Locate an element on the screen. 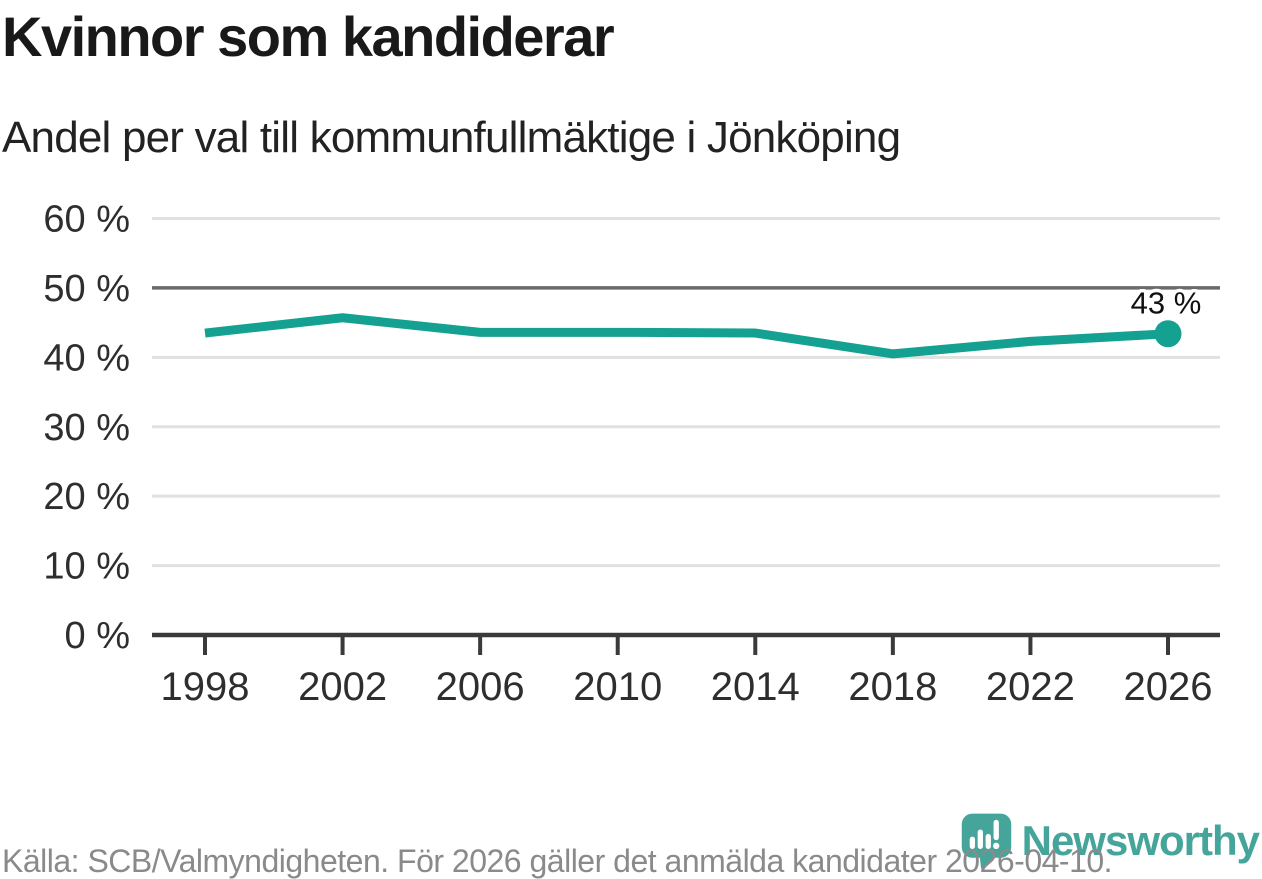 This screenshot has width=1262, height=879. end-point-marker is located at coordinates (1168, 334).